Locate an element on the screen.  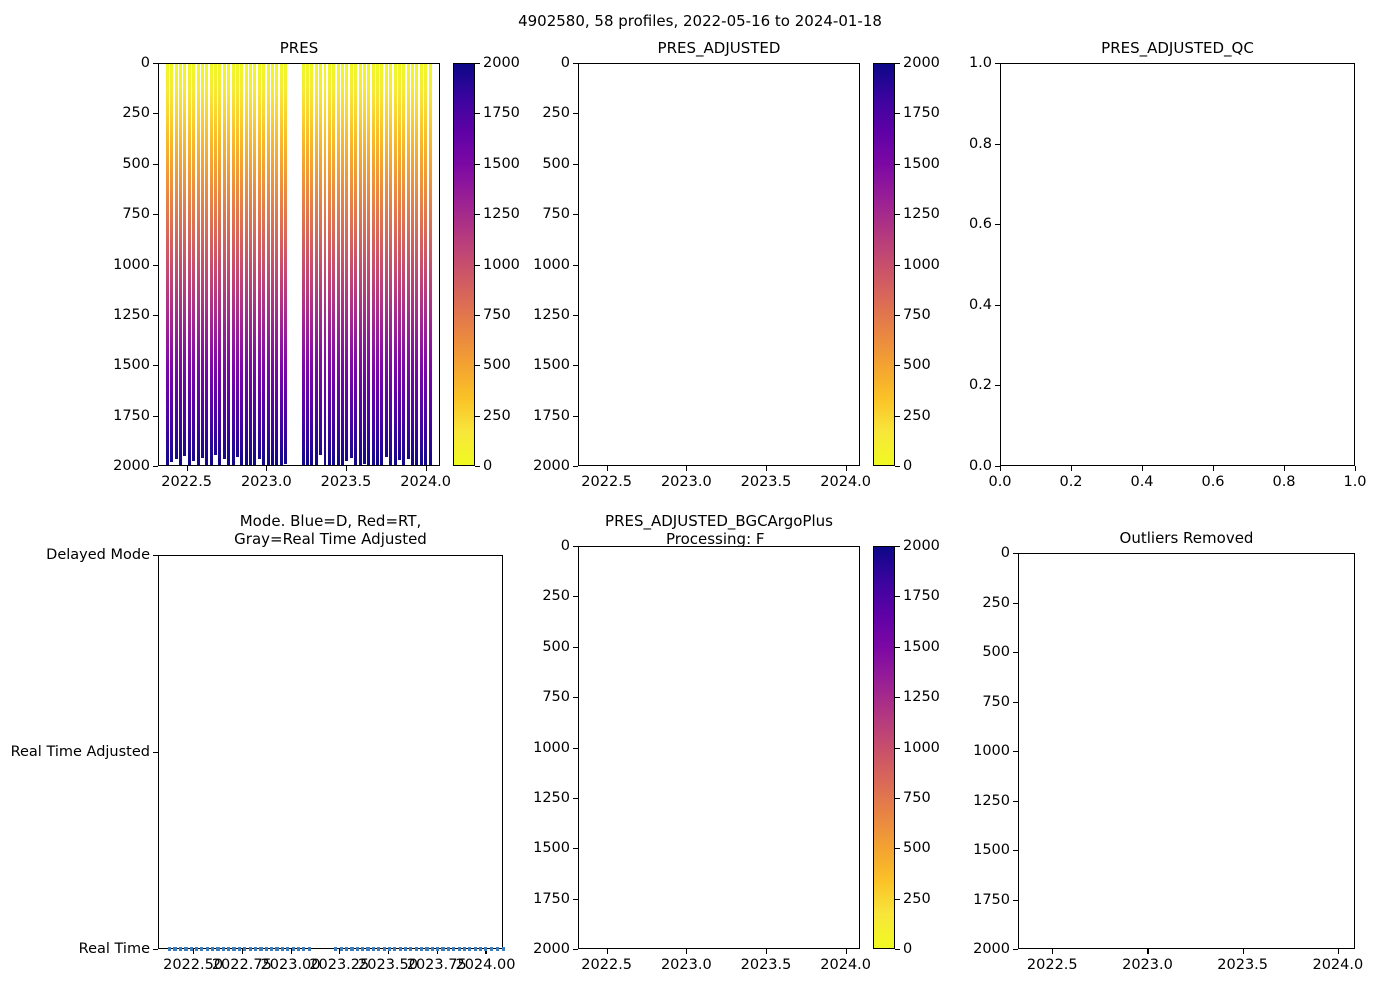
ytick-label: 250 is located at coordinates (556, 113).